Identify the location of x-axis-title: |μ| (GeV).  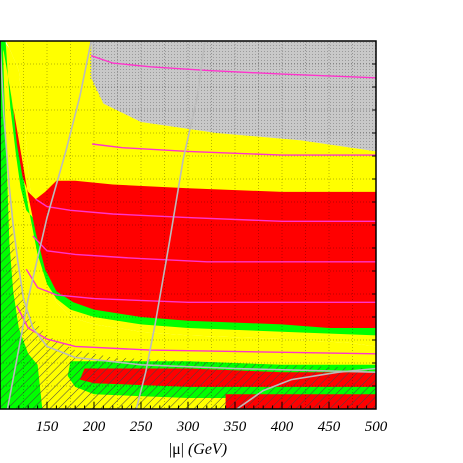
(198, 449).